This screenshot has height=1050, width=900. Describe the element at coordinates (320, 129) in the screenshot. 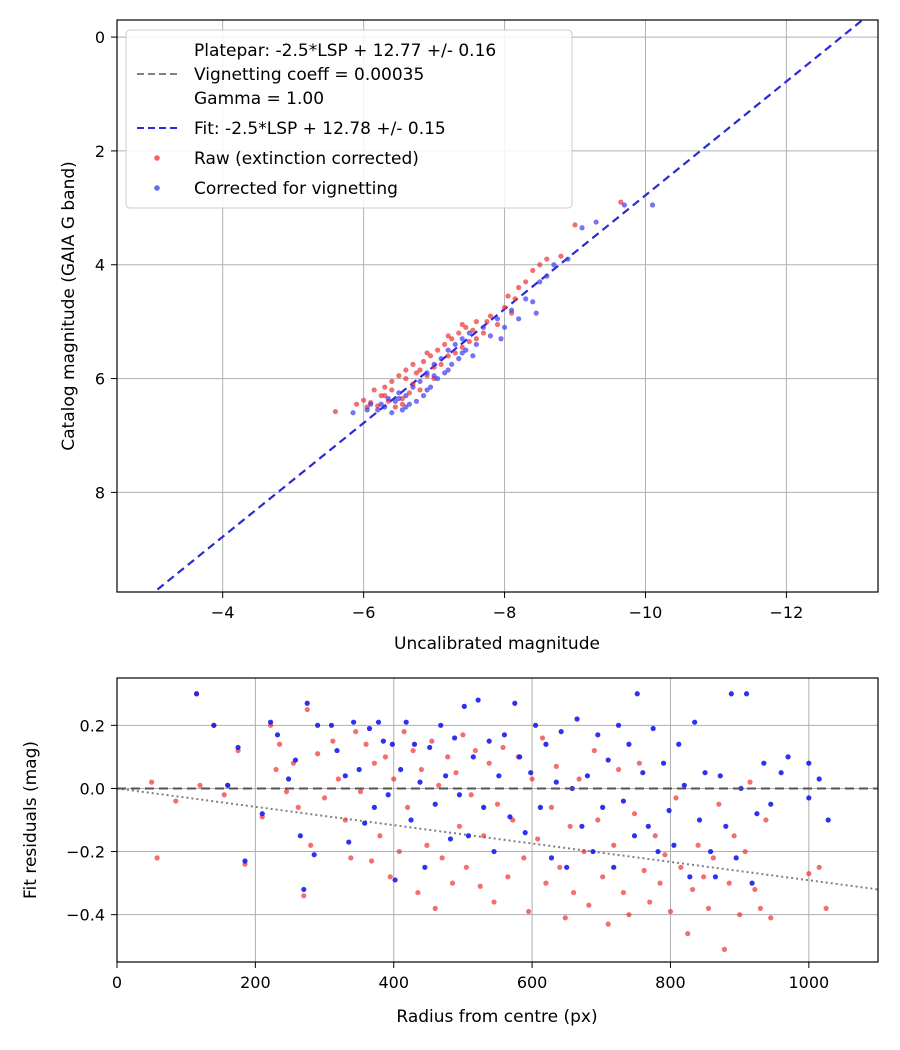

I see `legend-entry-label: Fit: -2.5*LSP + 12.78 +/- 0.15` at that location.